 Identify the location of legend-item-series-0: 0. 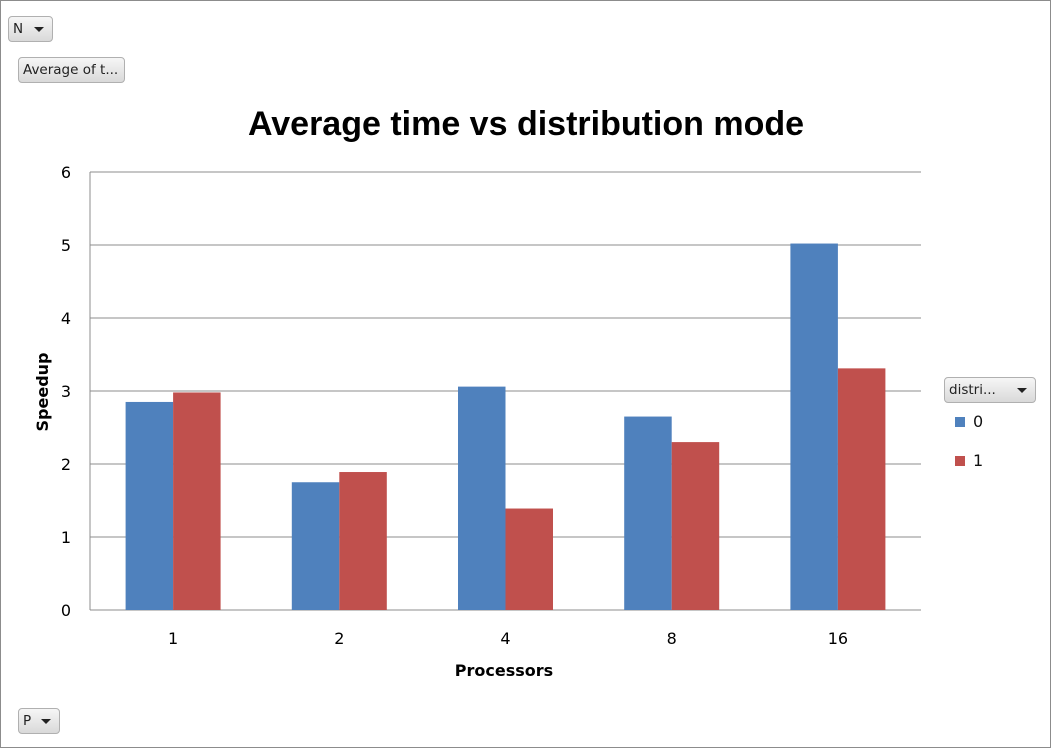
(969, 421).